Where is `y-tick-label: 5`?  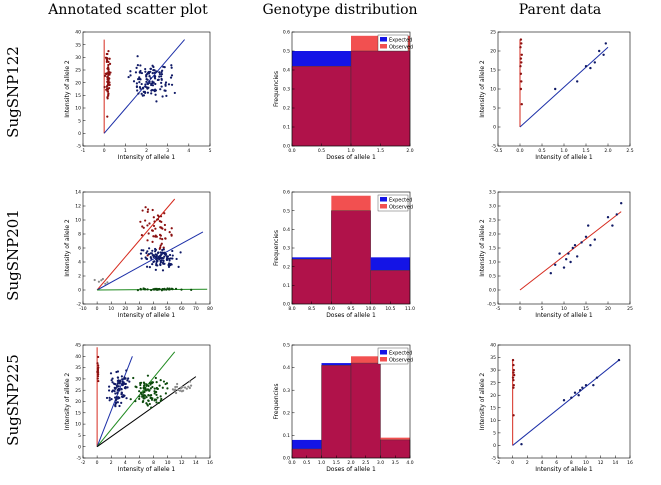
y-tick-label: 5 is located at coordinates (79, 121).